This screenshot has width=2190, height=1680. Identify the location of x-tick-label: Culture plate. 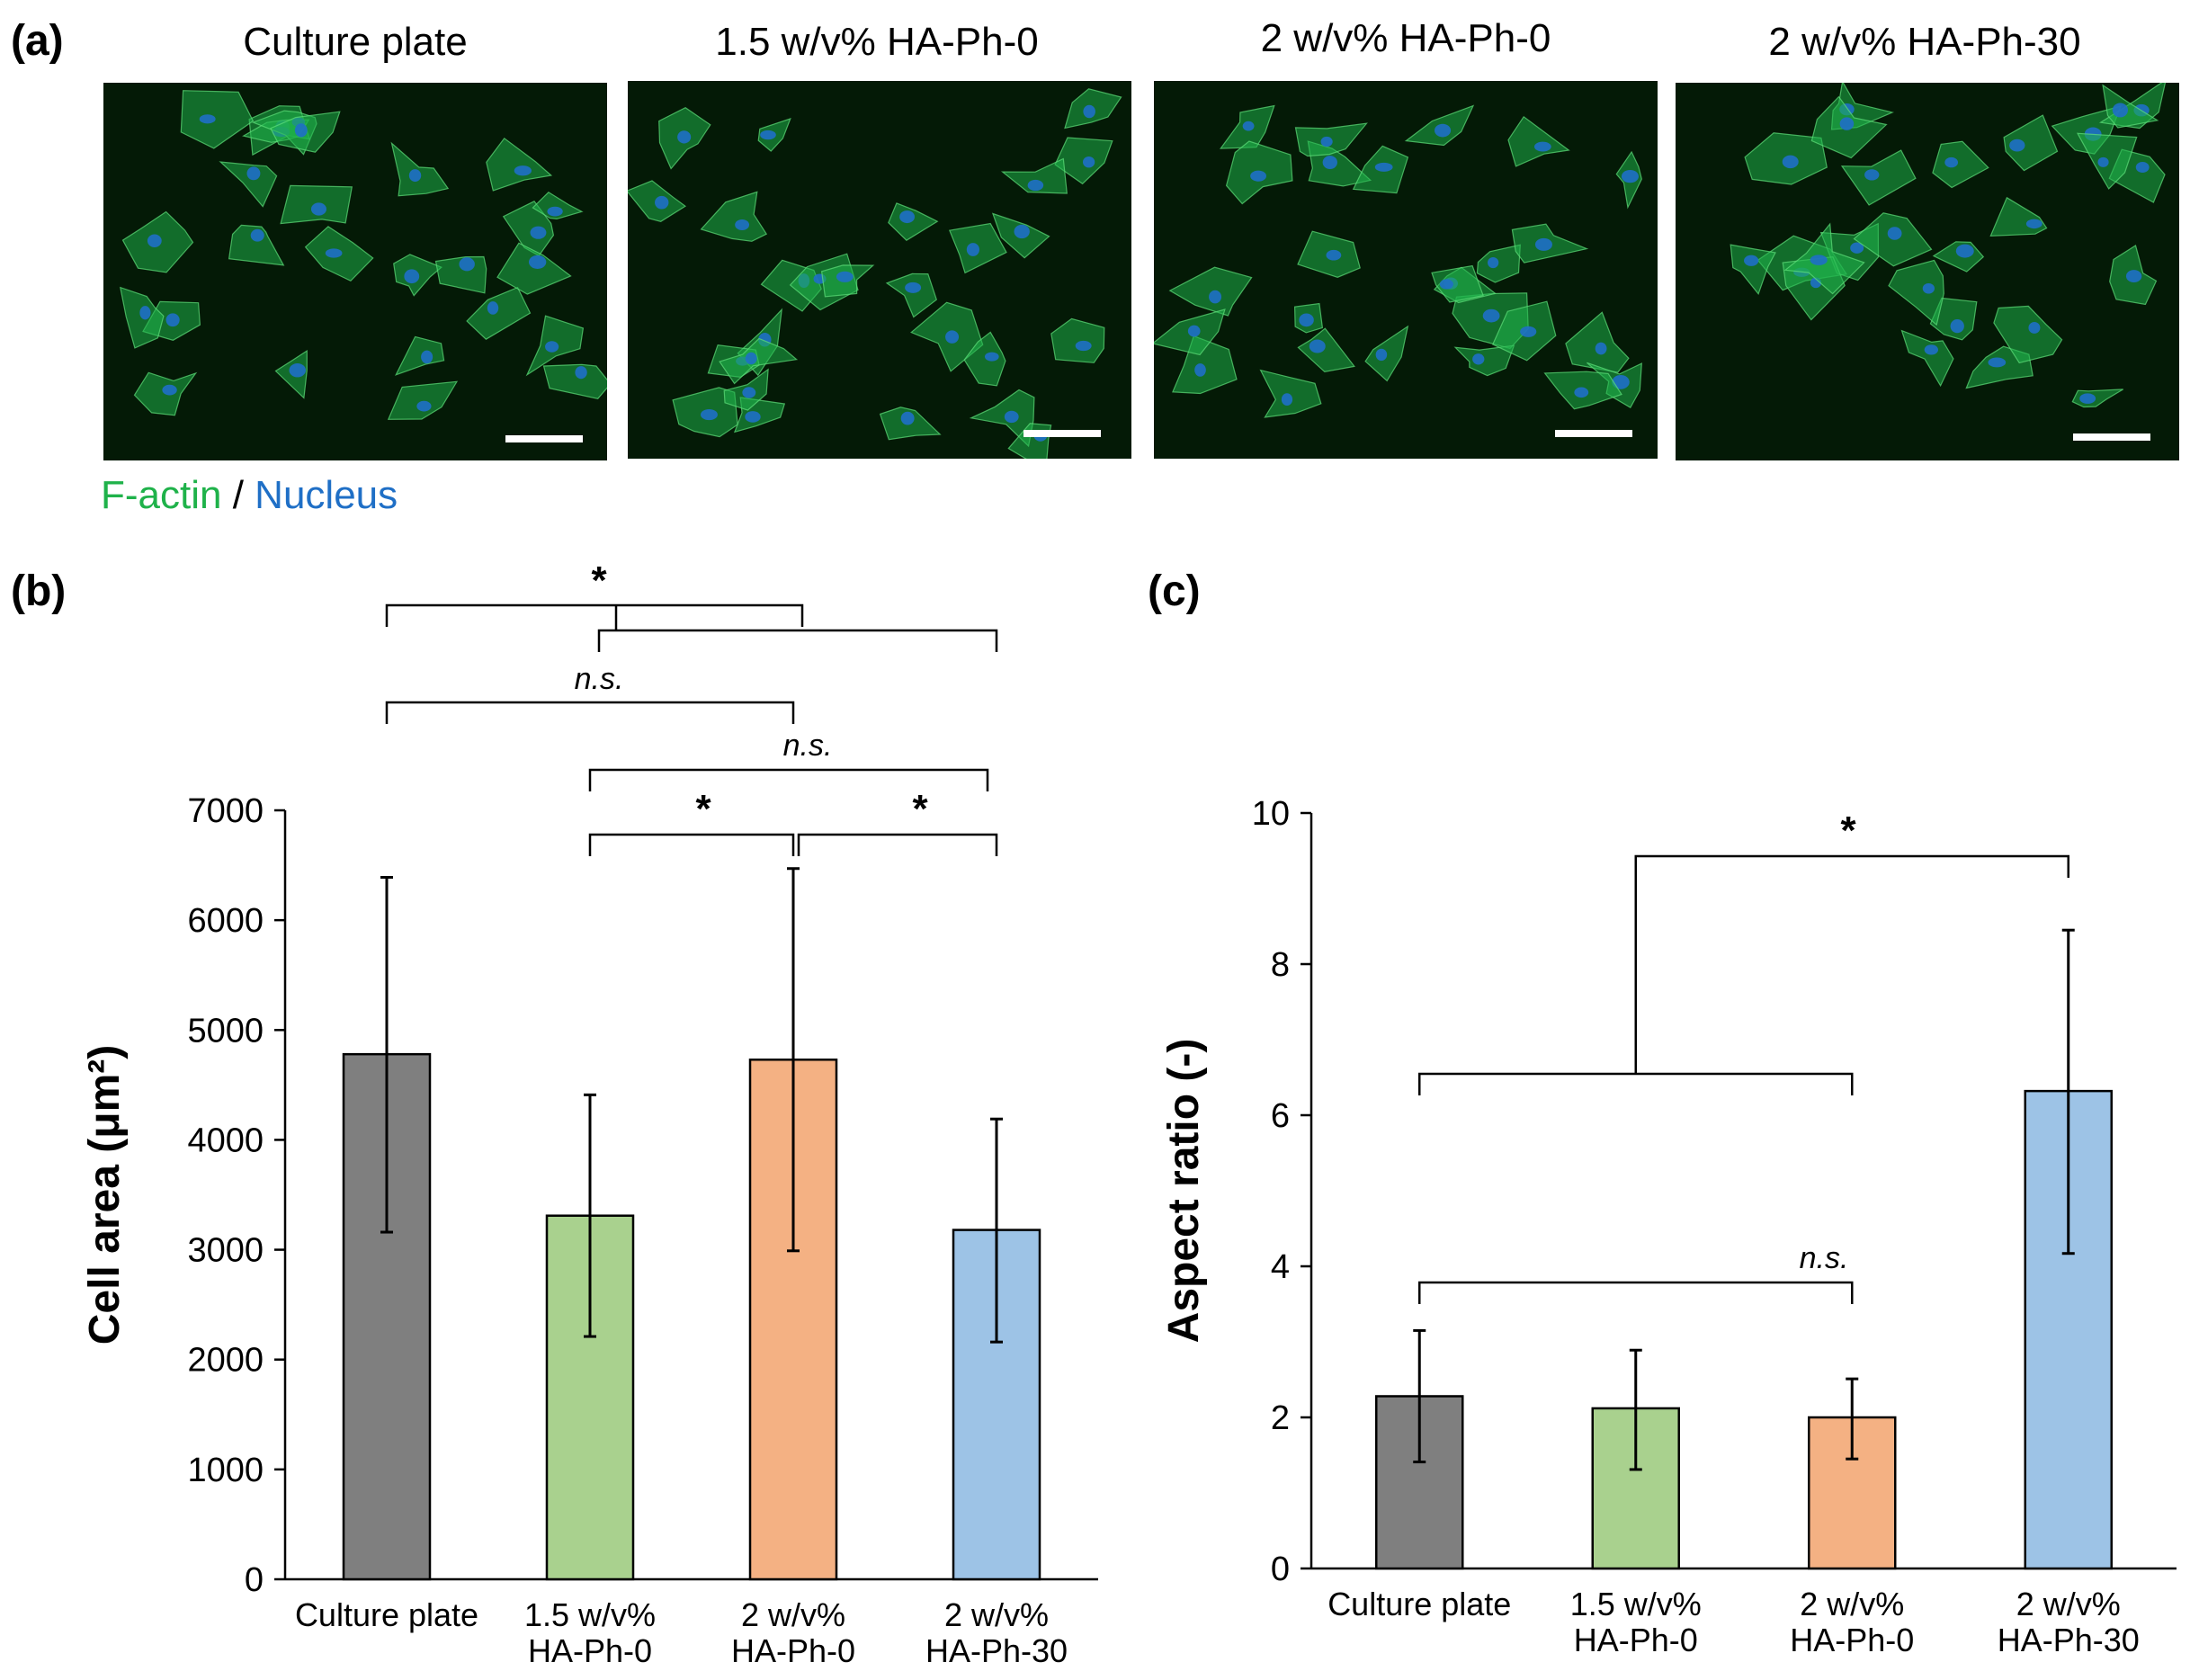
(1419, 1604).